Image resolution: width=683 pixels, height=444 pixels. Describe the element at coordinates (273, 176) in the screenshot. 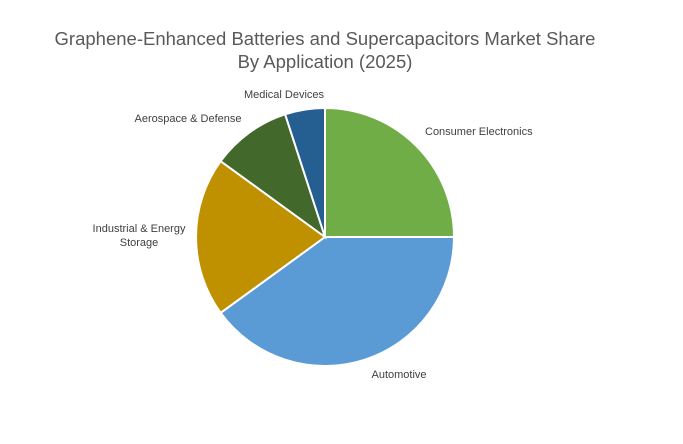

I see `pie-slice-aerospace-defense` at that location.